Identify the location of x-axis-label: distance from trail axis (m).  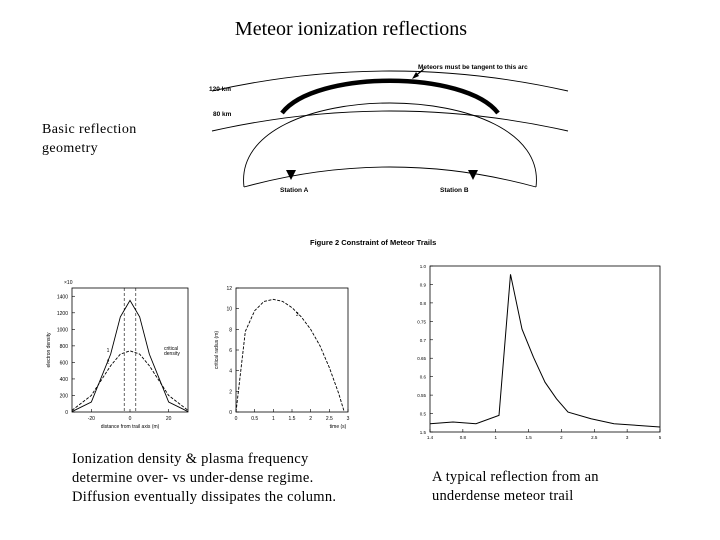
(130, 427).